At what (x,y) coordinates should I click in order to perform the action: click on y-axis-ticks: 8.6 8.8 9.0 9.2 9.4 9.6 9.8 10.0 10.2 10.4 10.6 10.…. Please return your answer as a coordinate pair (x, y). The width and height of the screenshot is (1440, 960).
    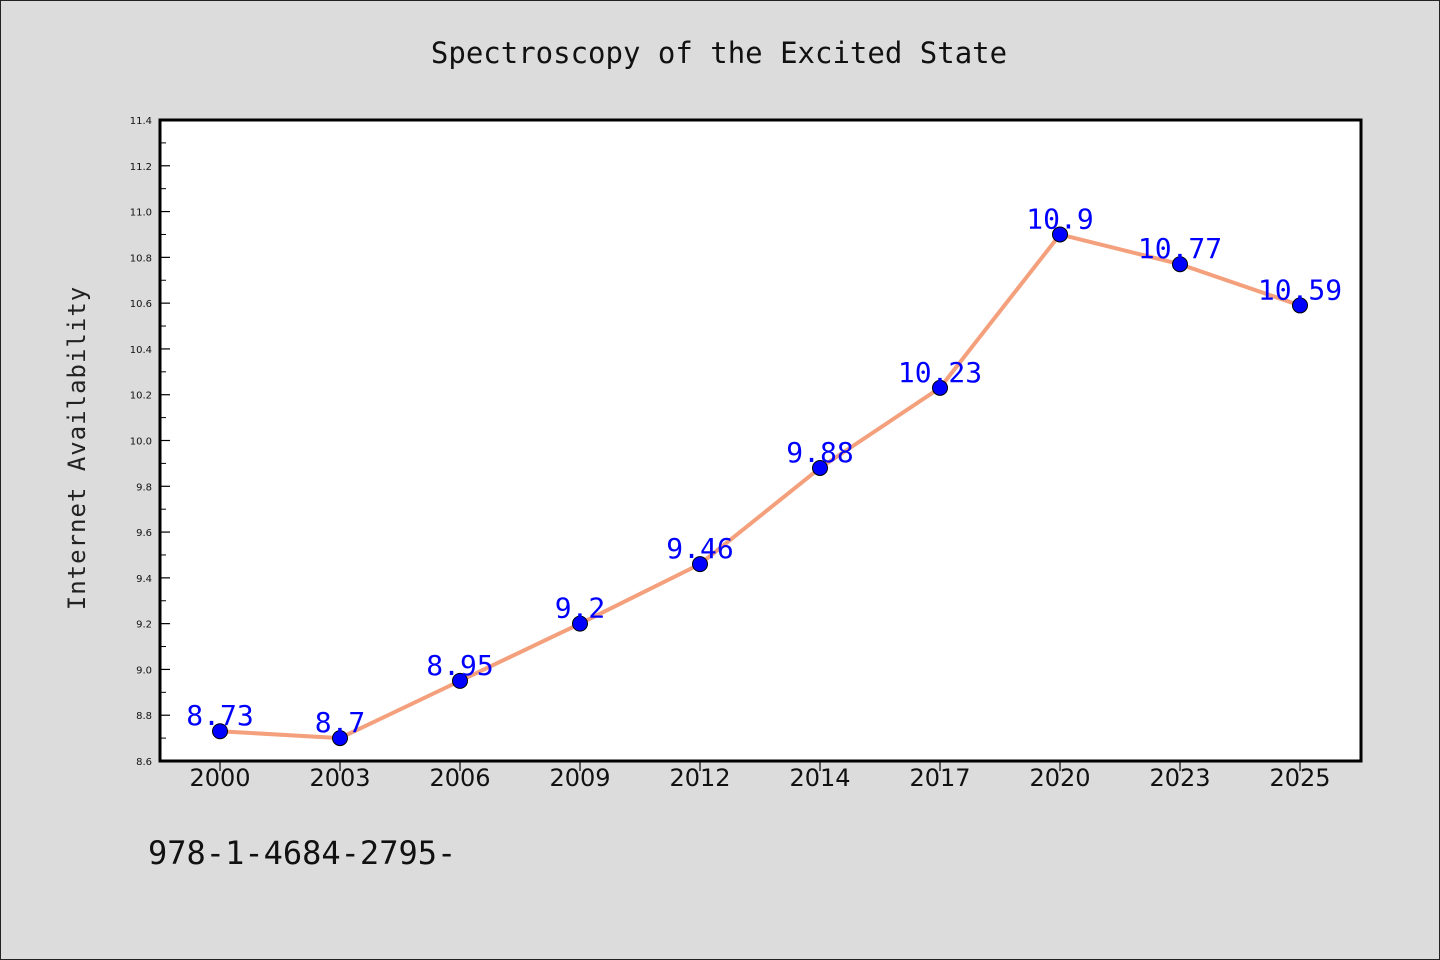
    Looking at the image, I should click on (150, 442).